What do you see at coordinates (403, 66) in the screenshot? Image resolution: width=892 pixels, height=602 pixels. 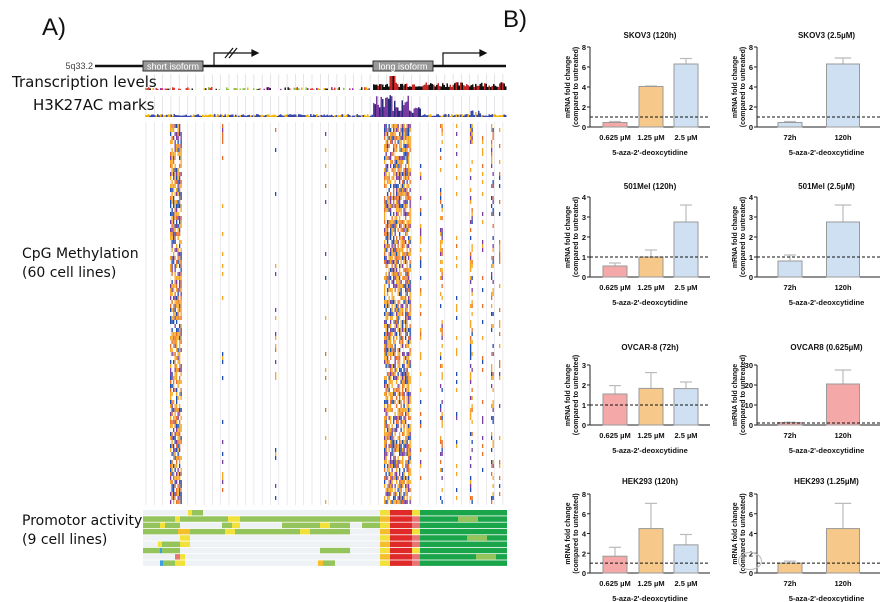 I see `long-isoform-box` at bounding box center [403, 66].